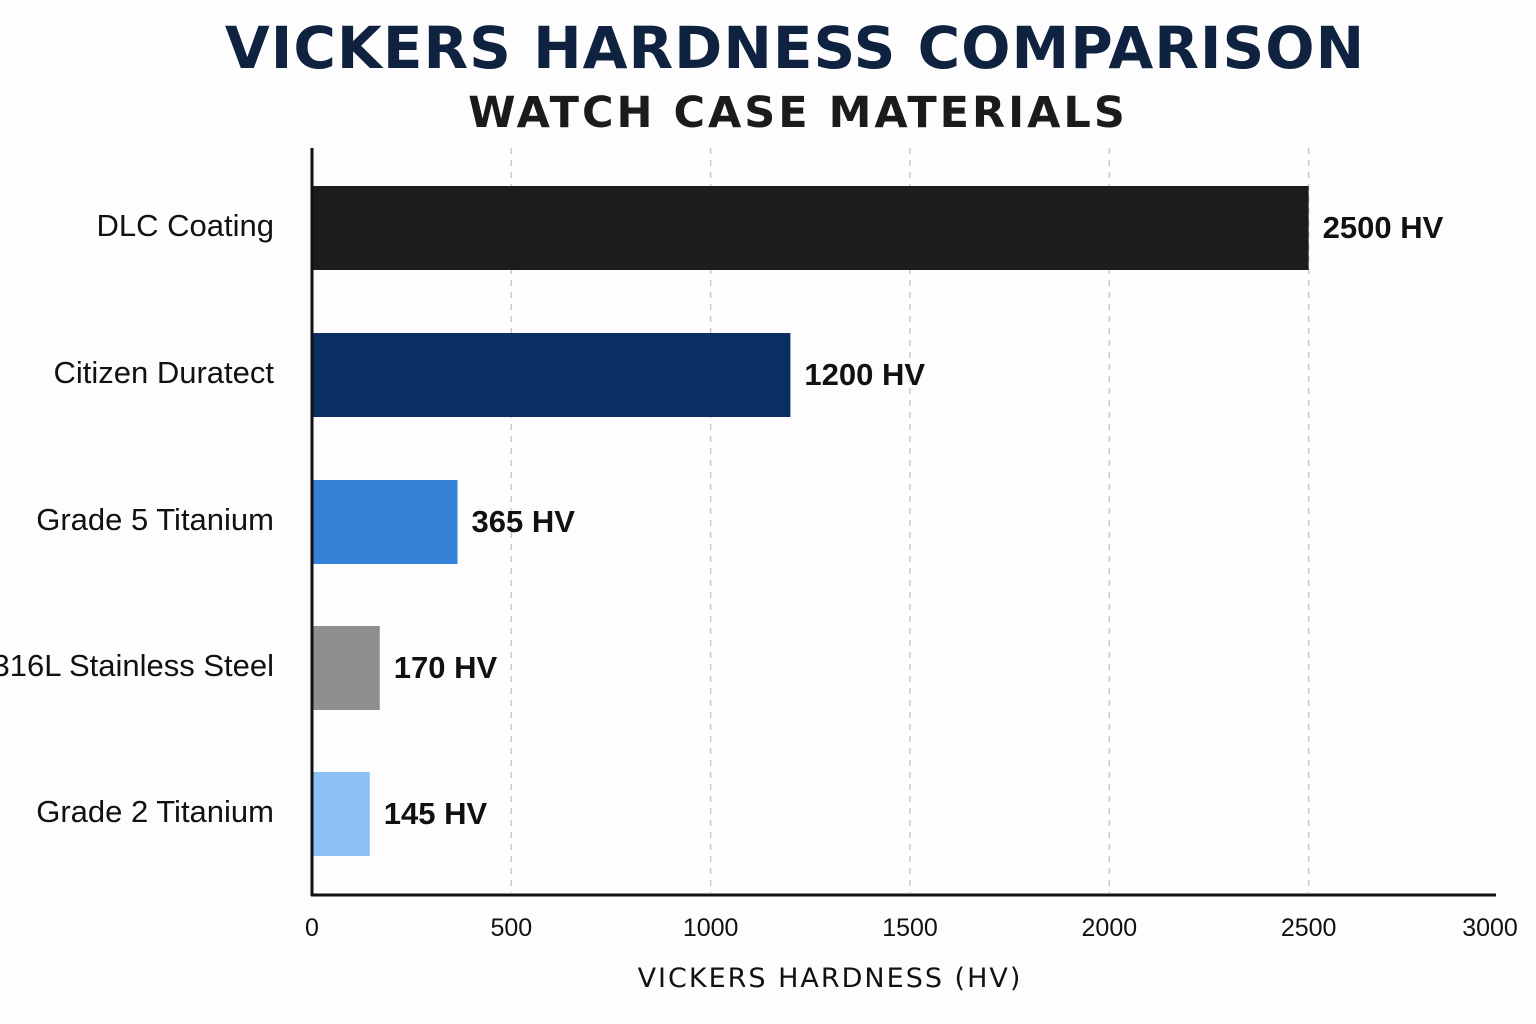 The image size is (1536, 1024). What do you see at coordinates (798, 113) in the screenshot?
I see `chart-subtitle: WATCH CASE MATERIALS` at bounding box center [798, 113].